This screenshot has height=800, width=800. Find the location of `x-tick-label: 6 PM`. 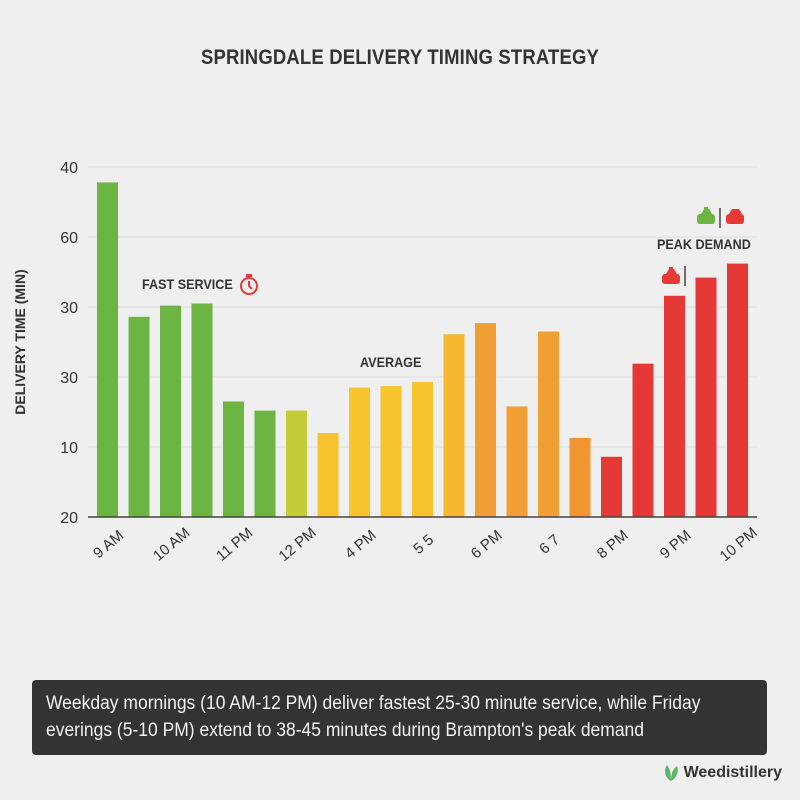

x-tick-label: 6 PM is located at coordinates (487, 545).